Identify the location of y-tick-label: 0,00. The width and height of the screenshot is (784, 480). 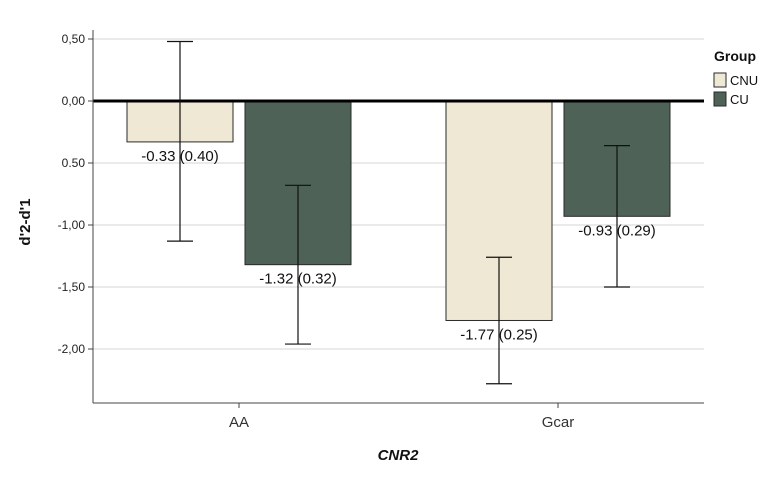
(74, 101).